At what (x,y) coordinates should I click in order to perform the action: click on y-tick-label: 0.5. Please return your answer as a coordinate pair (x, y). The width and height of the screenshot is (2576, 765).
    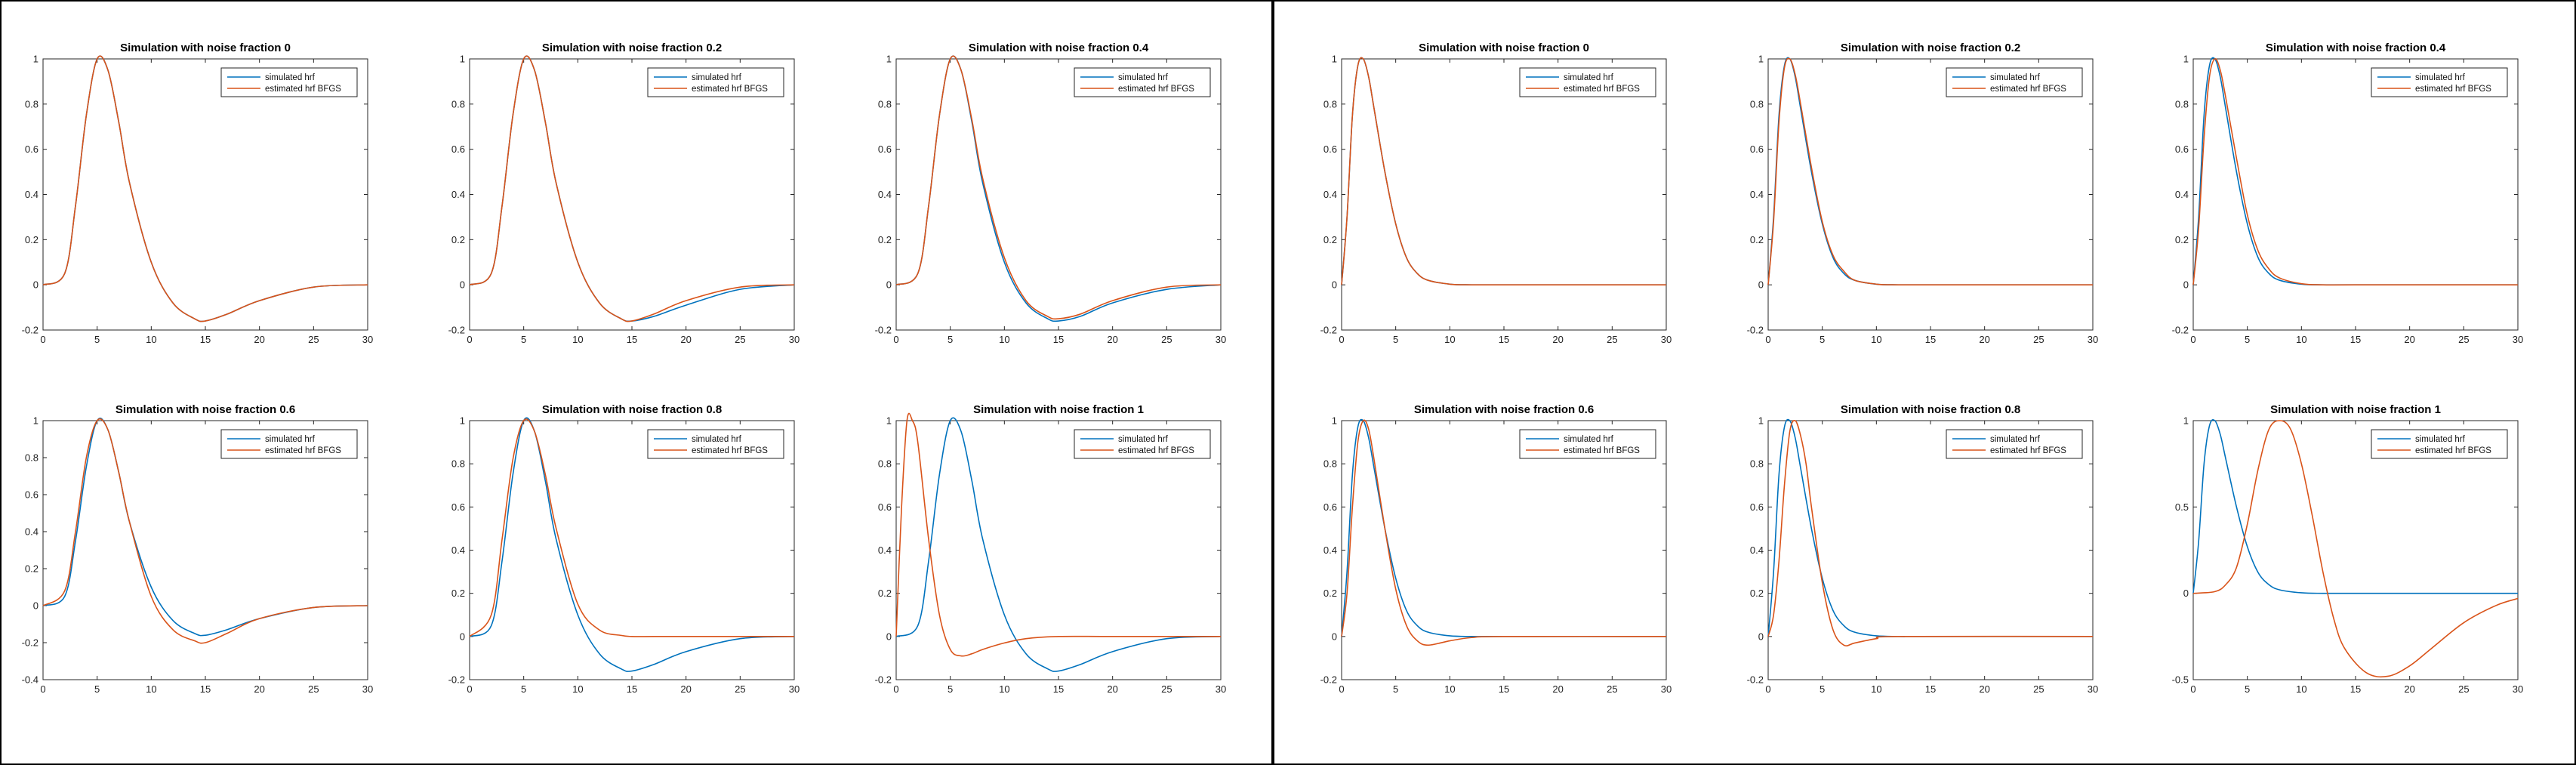
    Looking at the image, I should click on (2182, 507).